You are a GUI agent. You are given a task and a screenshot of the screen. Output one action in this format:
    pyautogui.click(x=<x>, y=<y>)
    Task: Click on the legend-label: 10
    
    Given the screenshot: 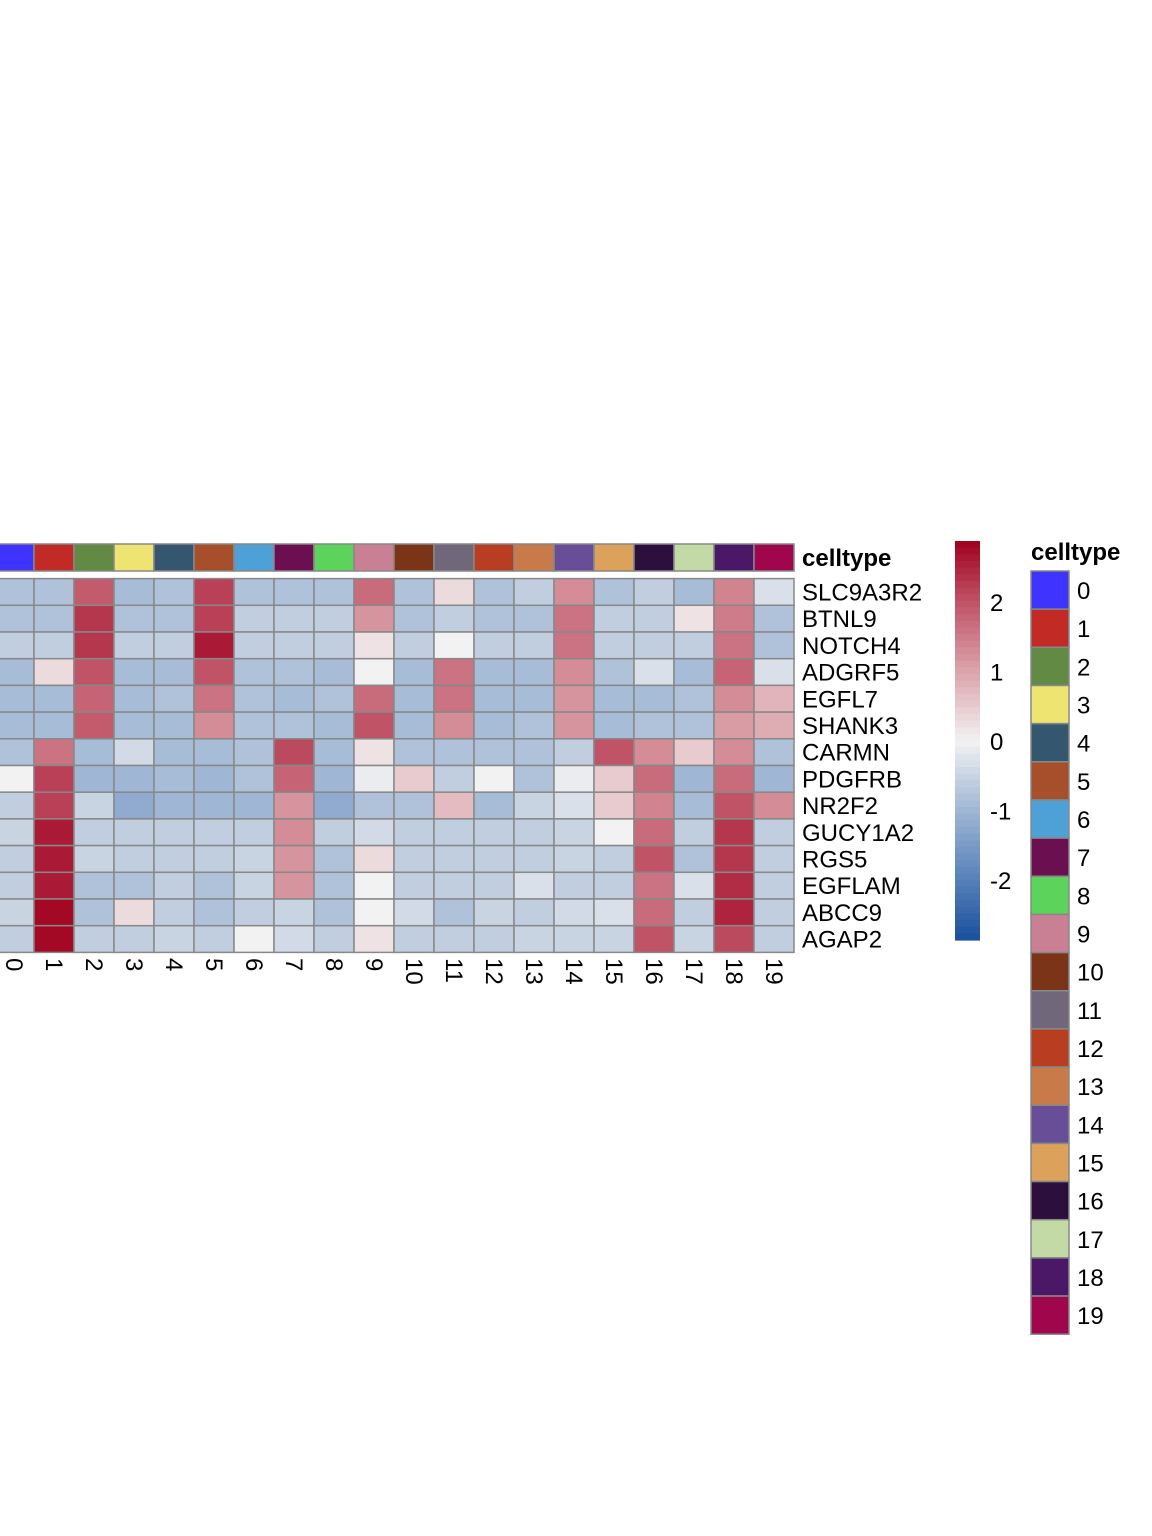 What is the action you would take?
    pyautogui.click(x=1090, y=973)
    